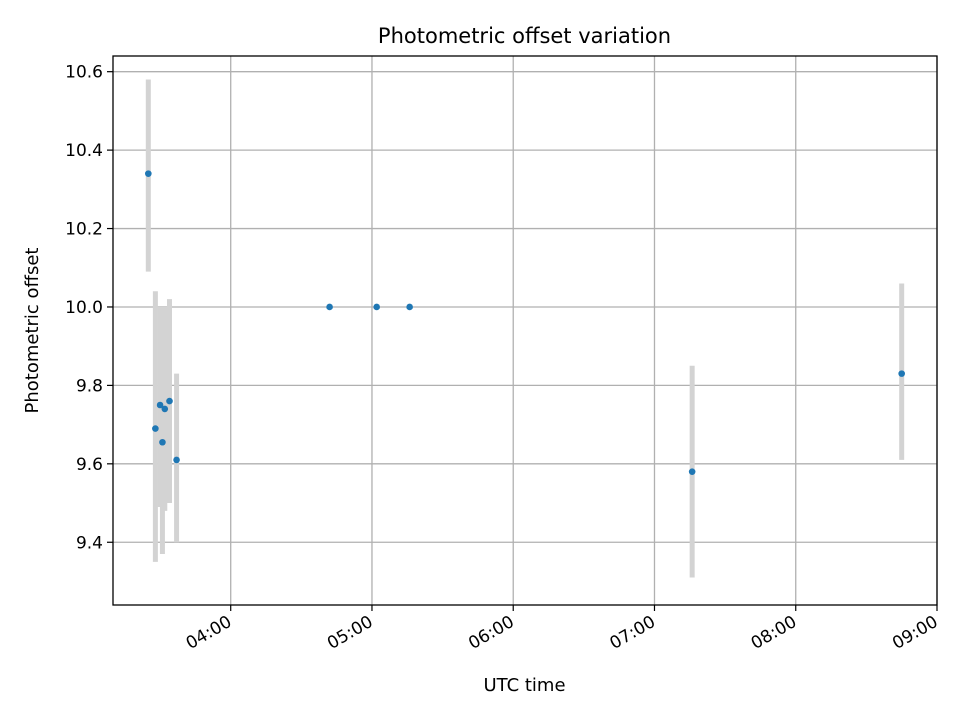 The width and height of the screenshot is (960, 720). What do you see at coordinates (89, 465) in the screenshot?
I see `y-tick-label: 9.6` at bounding box center [89, 465].